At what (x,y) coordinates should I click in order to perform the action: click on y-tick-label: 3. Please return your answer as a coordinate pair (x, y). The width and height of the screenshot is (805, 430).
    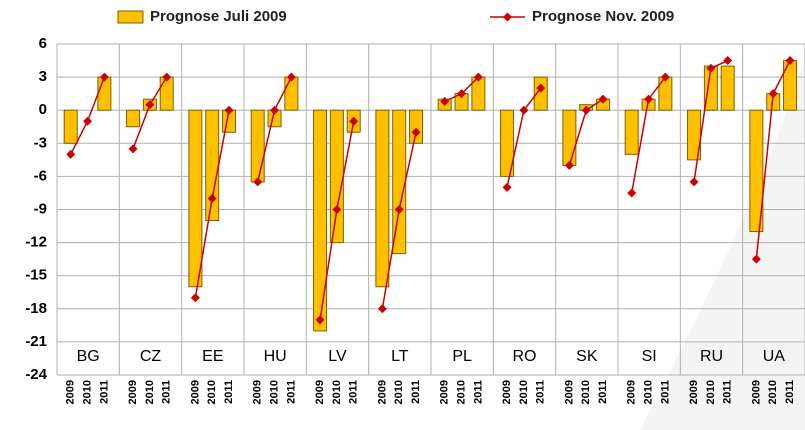
    Looking at the image, I should click on (43, 76).